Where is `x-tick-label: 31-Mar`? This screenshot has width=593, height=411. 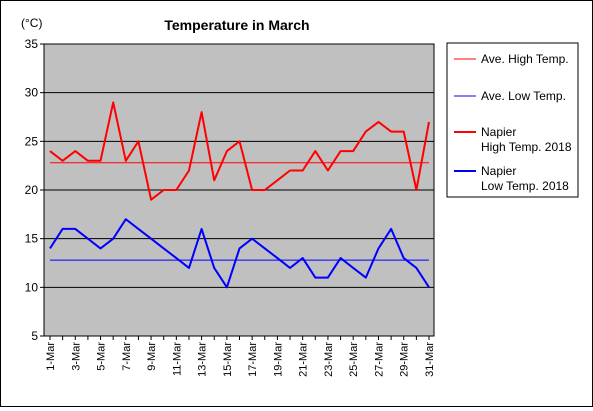 x-tick-label: 31-Mar is located at coordinates (430, 359).